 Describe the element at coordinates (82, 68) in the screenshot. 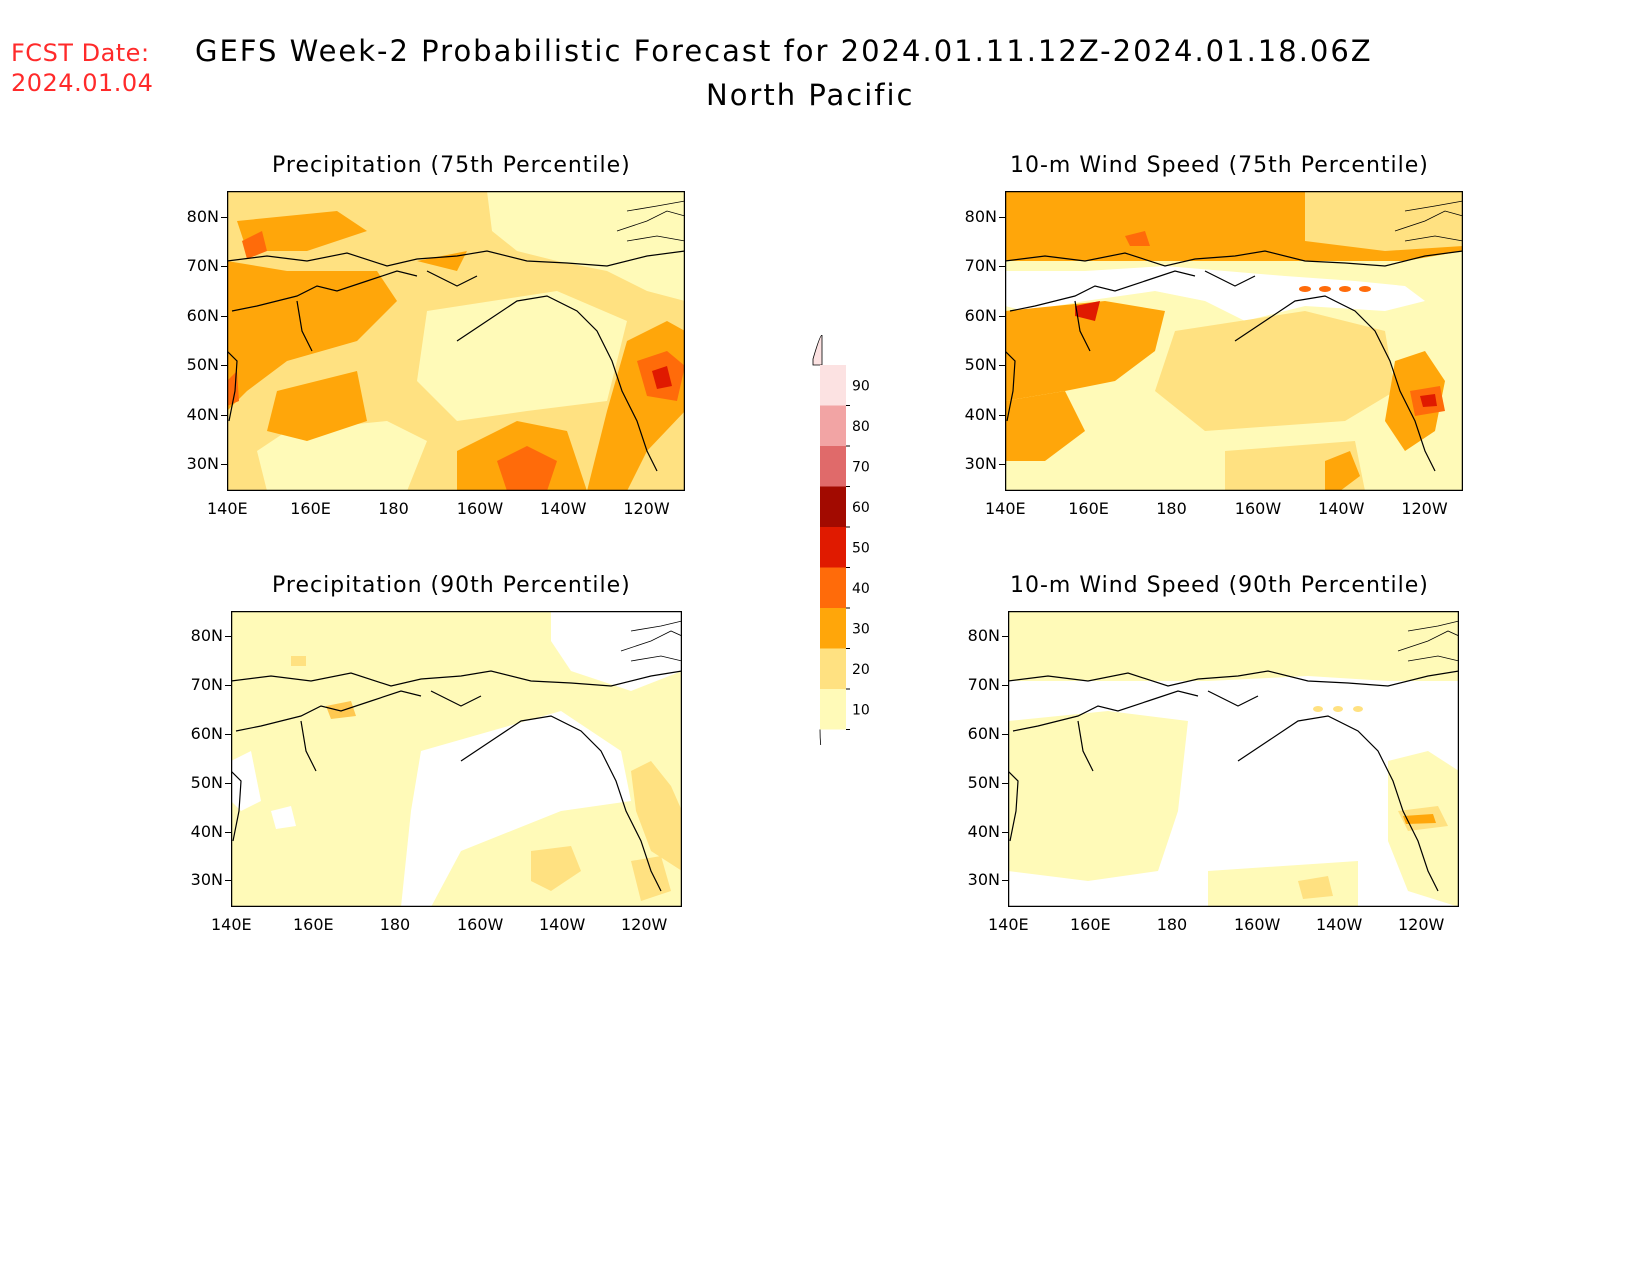

I see `forecast-date: FCST Date: 2024.01.04` at that location.